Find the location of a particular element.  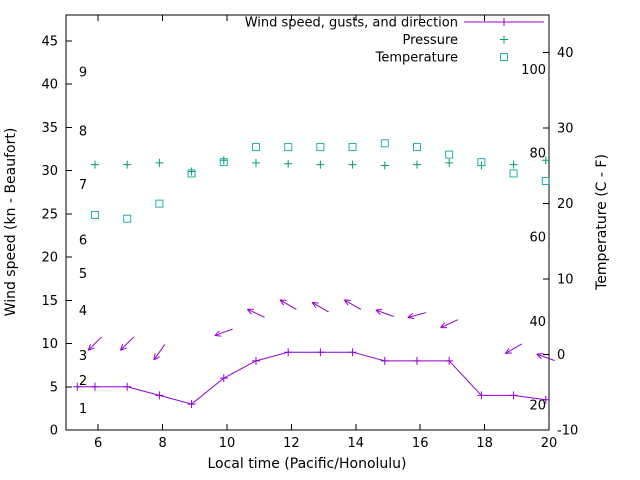

beaufort-label: 7 is located at coordinates (83, 185).